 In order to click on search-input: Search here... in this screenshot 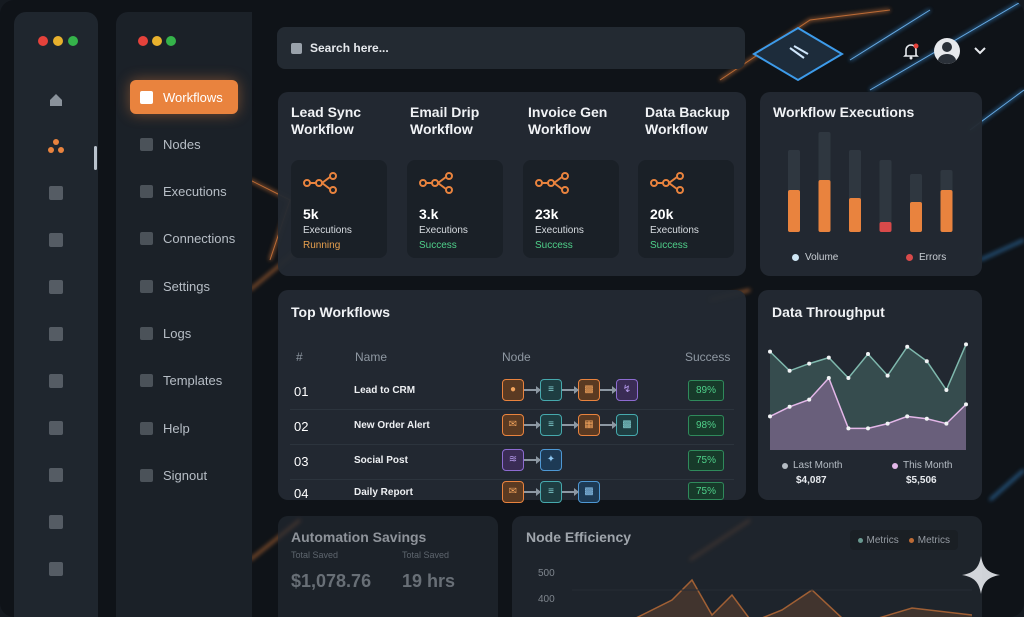, I will do `click(511, 48)`.